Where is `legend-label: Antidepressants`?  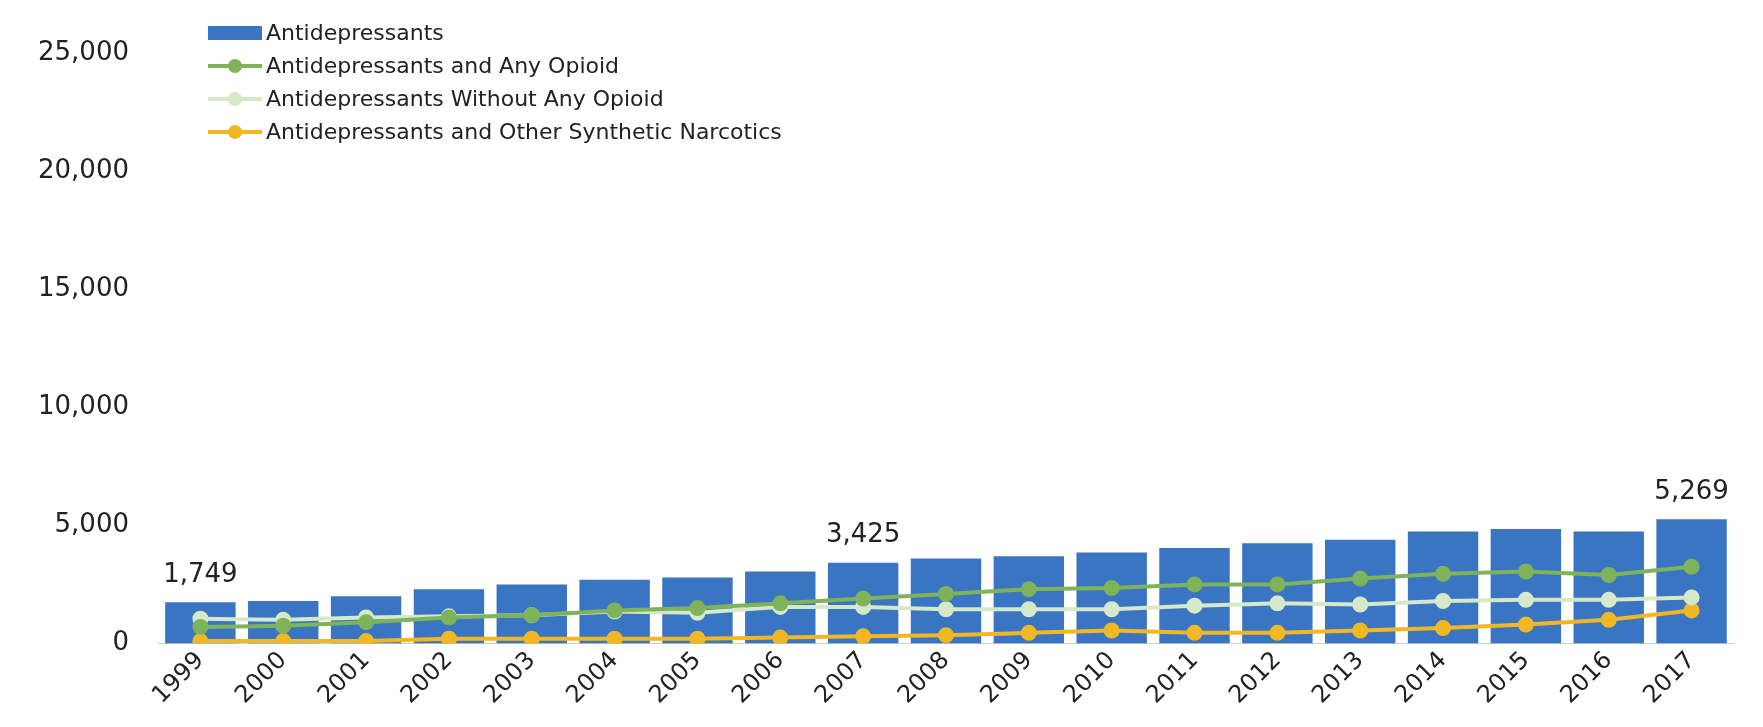 legend-label: Antidepressants is located at coordinates (355, 33).